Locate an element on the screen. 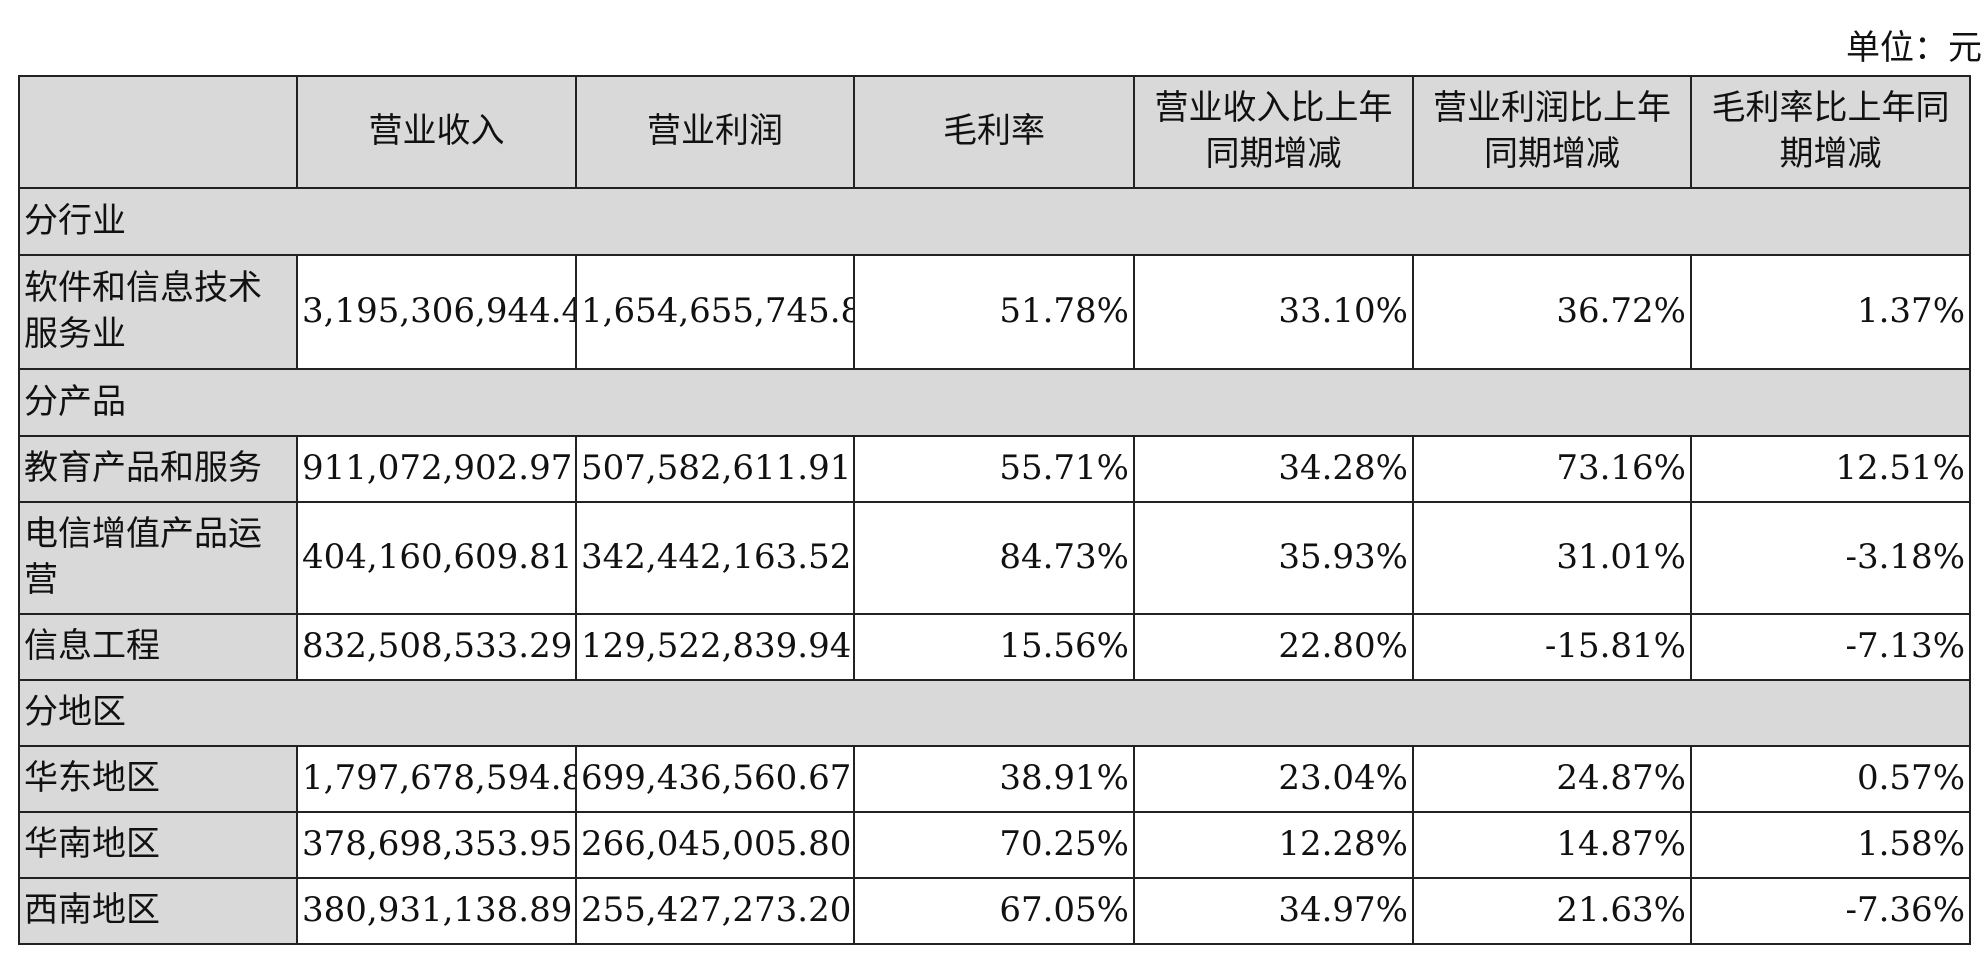 This screenshot has height=958, width=1982. row-label: 华东地区 is located at coordinates (158, 779).